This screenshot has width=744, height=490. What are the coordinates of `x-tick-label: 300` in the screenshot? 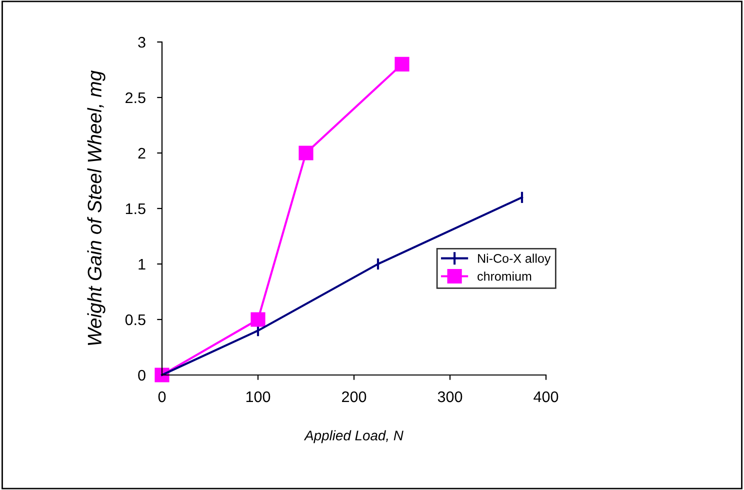 It's located at (450, 396).